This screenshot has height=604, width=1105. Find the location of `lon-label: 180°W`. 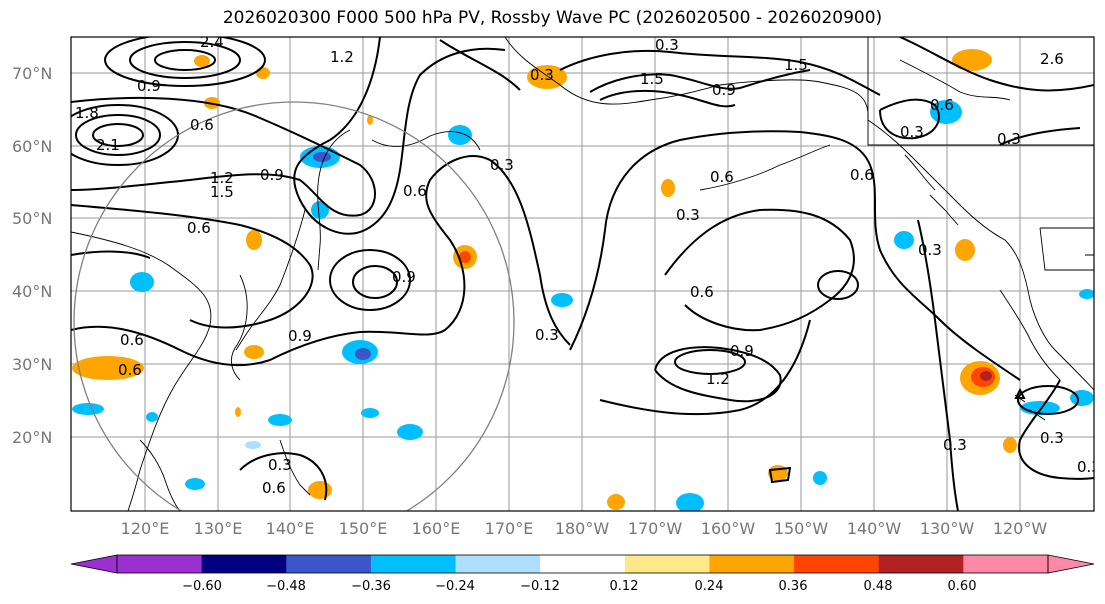

lon-label: 180°W is located at coordinates (582, 528).